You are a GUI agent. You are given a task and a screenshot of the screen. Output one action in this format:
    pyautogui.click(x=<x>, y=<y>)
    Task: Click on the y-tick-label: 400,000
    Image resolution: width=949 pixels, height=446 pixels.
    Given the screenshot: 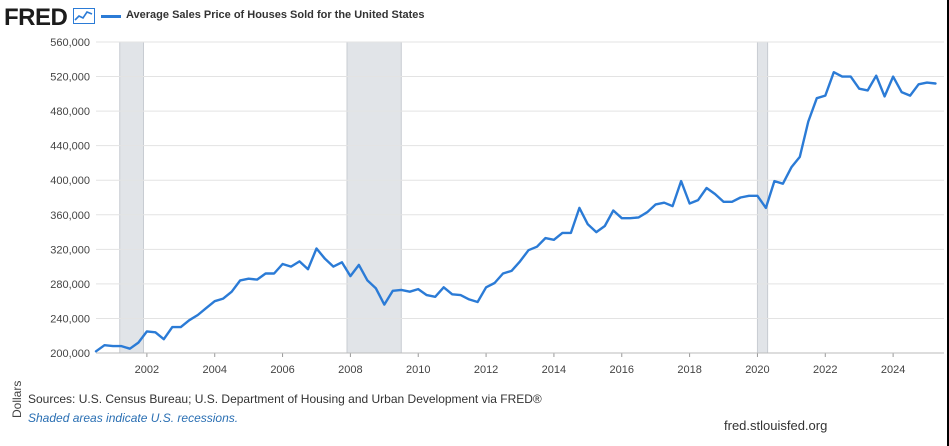 What is the action you would take?
    pyautogui.click(x=70, y=181)
    